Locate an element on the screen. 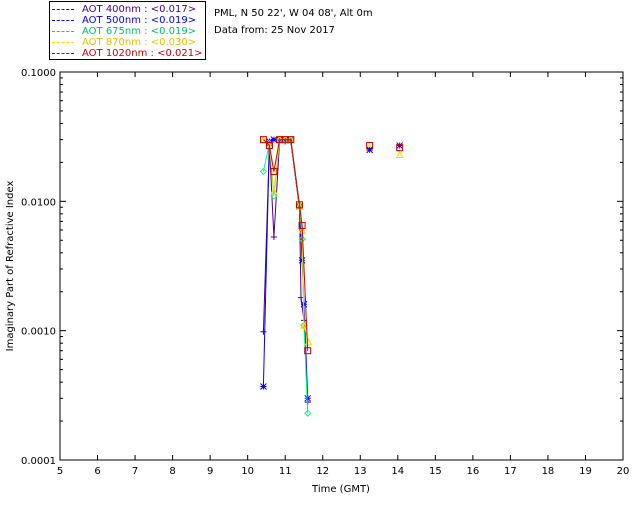  x-tick-label-5: 10 is located at coordinates (247, 471).